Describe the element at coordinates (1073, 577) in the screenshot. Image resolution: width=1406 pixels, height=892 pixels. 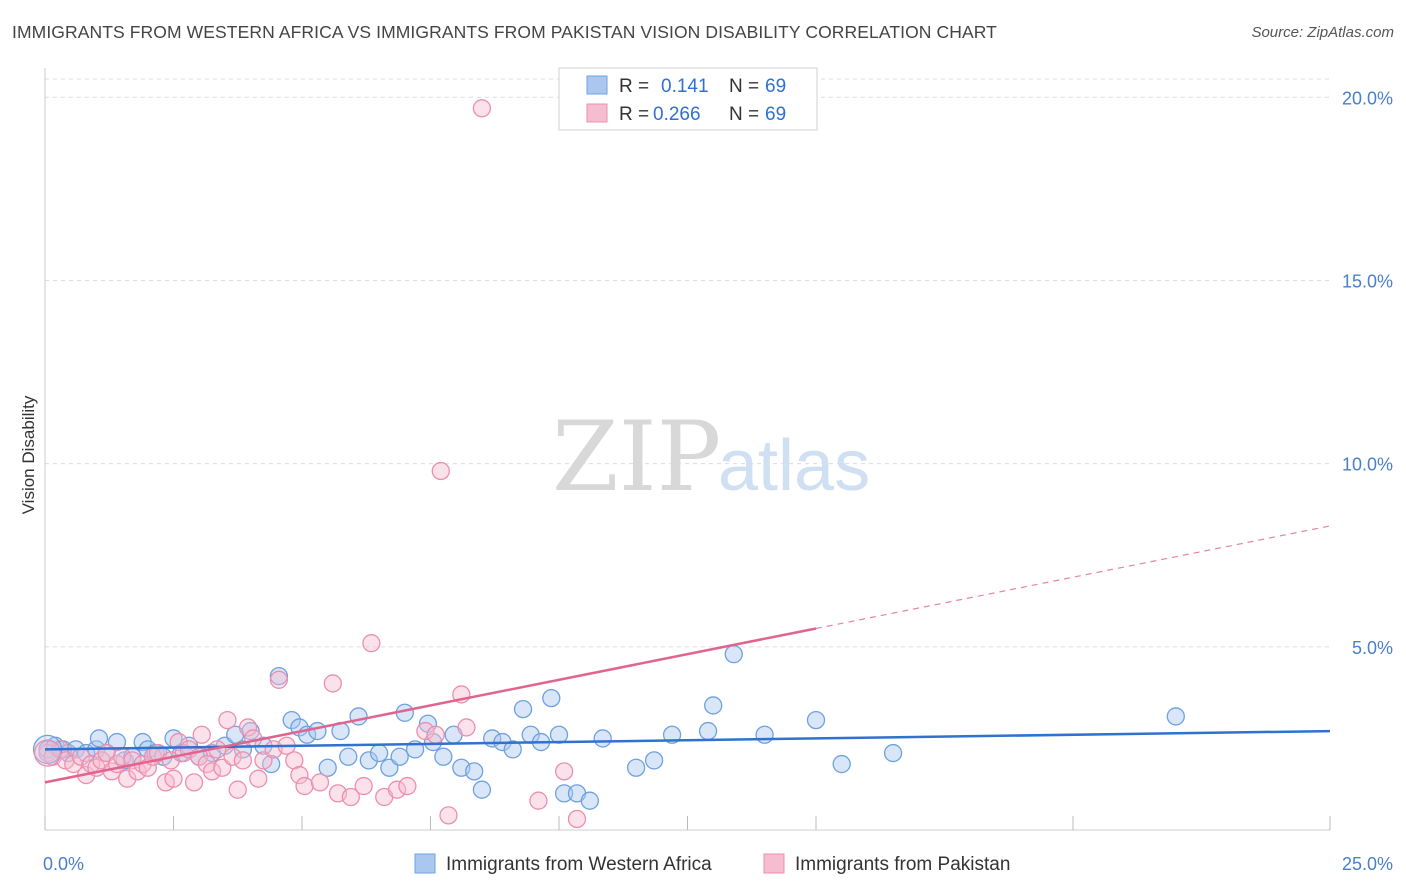
I see `pakistan-trend-extension` at that location.